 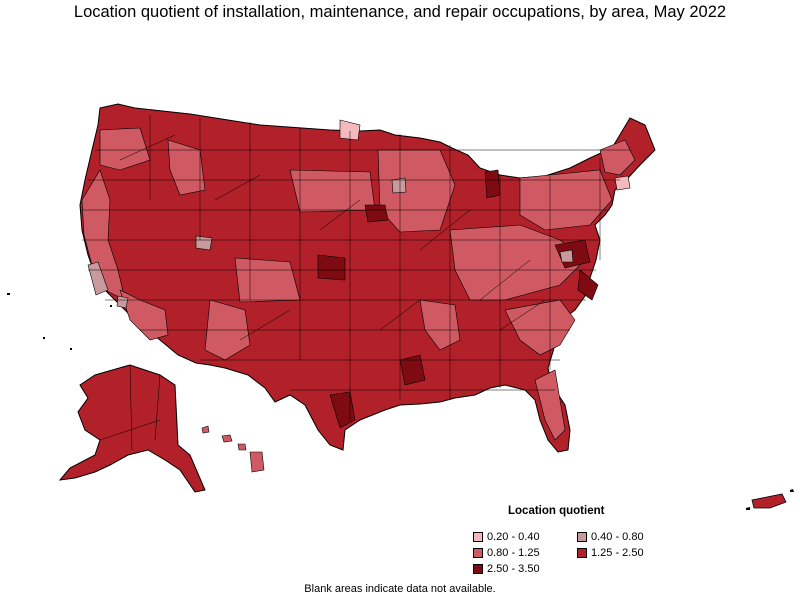 What do you see at coordinates (513, 537) in the screenshot?
I see `legend-label-1: 0.20 - 0.40` at bounding box center [513, 537].